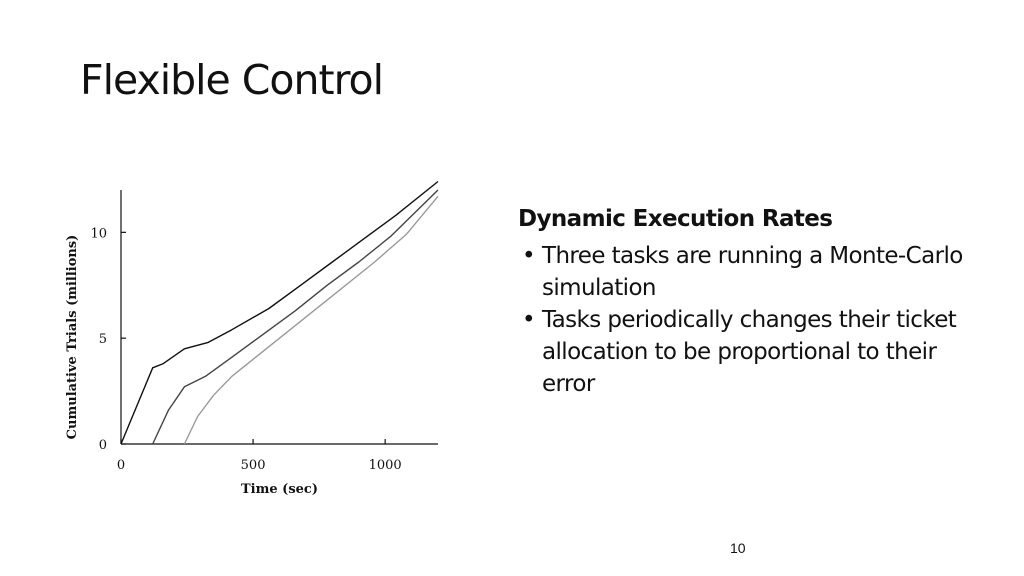 The image size is (1024, 576). Describe the element at coordinates (232, 80) in the screenshot. I see `slide-title: Flexible Control` at that location.